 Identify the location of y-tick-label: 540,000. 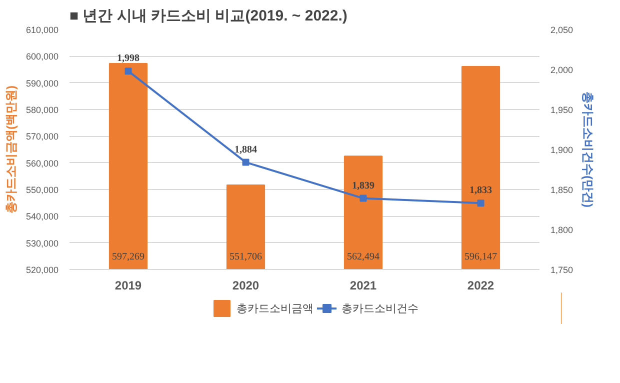
(42, 217).